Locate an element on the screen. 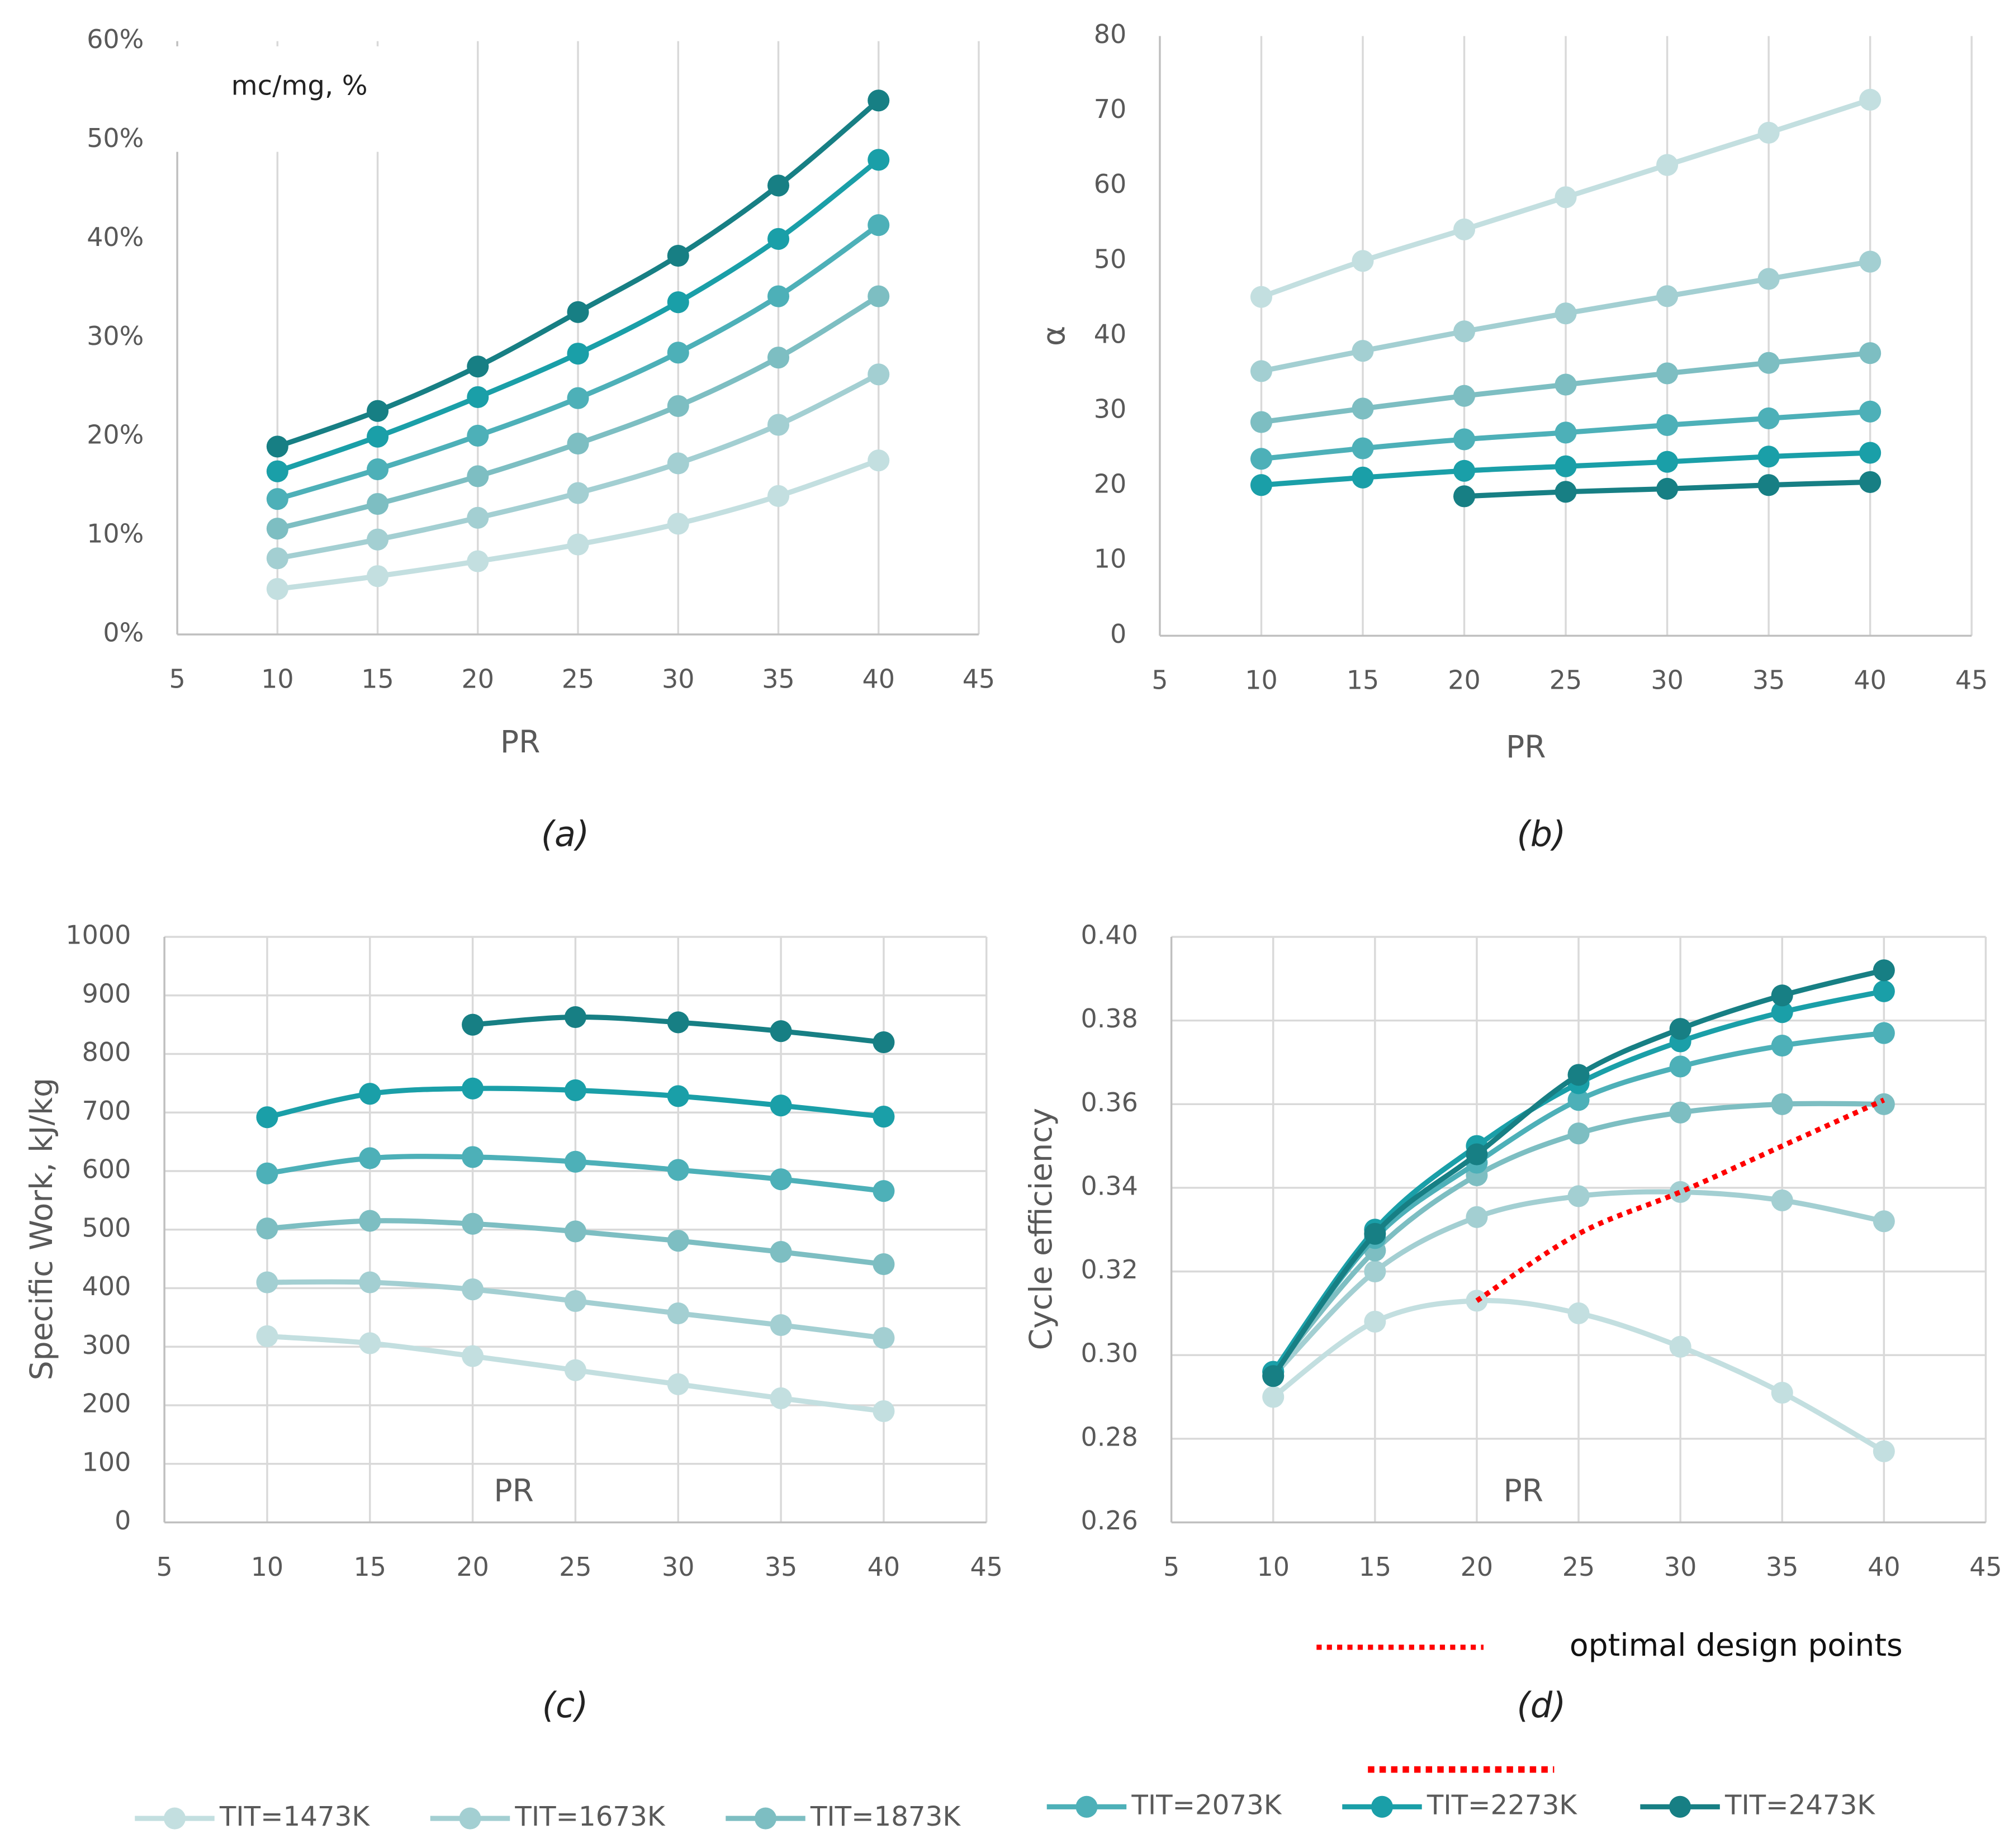 The height and width of the screenshot is (1848, 2014). y-tick-label: 50 is located at coordinates (1110, 259).